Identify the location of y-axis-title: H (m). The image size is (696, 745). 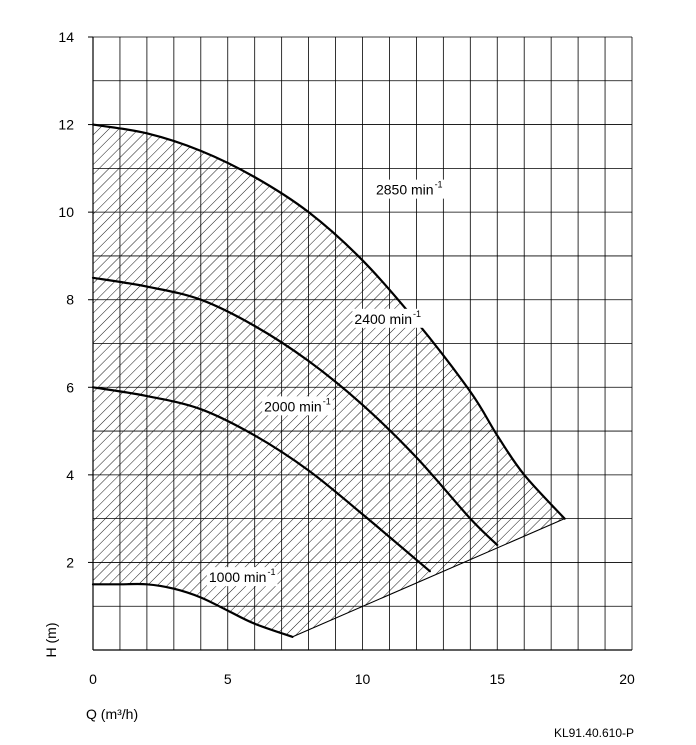
(51, 640).